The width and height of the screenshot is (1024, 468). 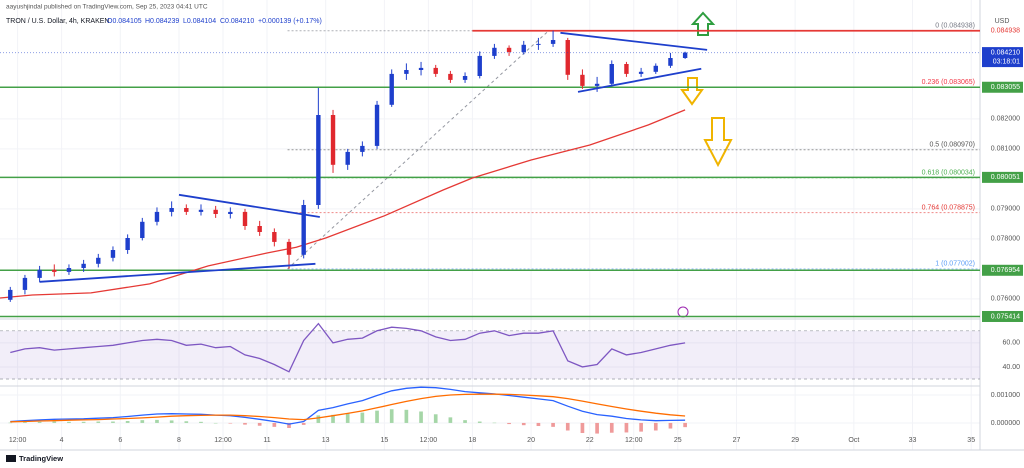 I want to click on x-tick-label: 6, so click(x=120, y=440).